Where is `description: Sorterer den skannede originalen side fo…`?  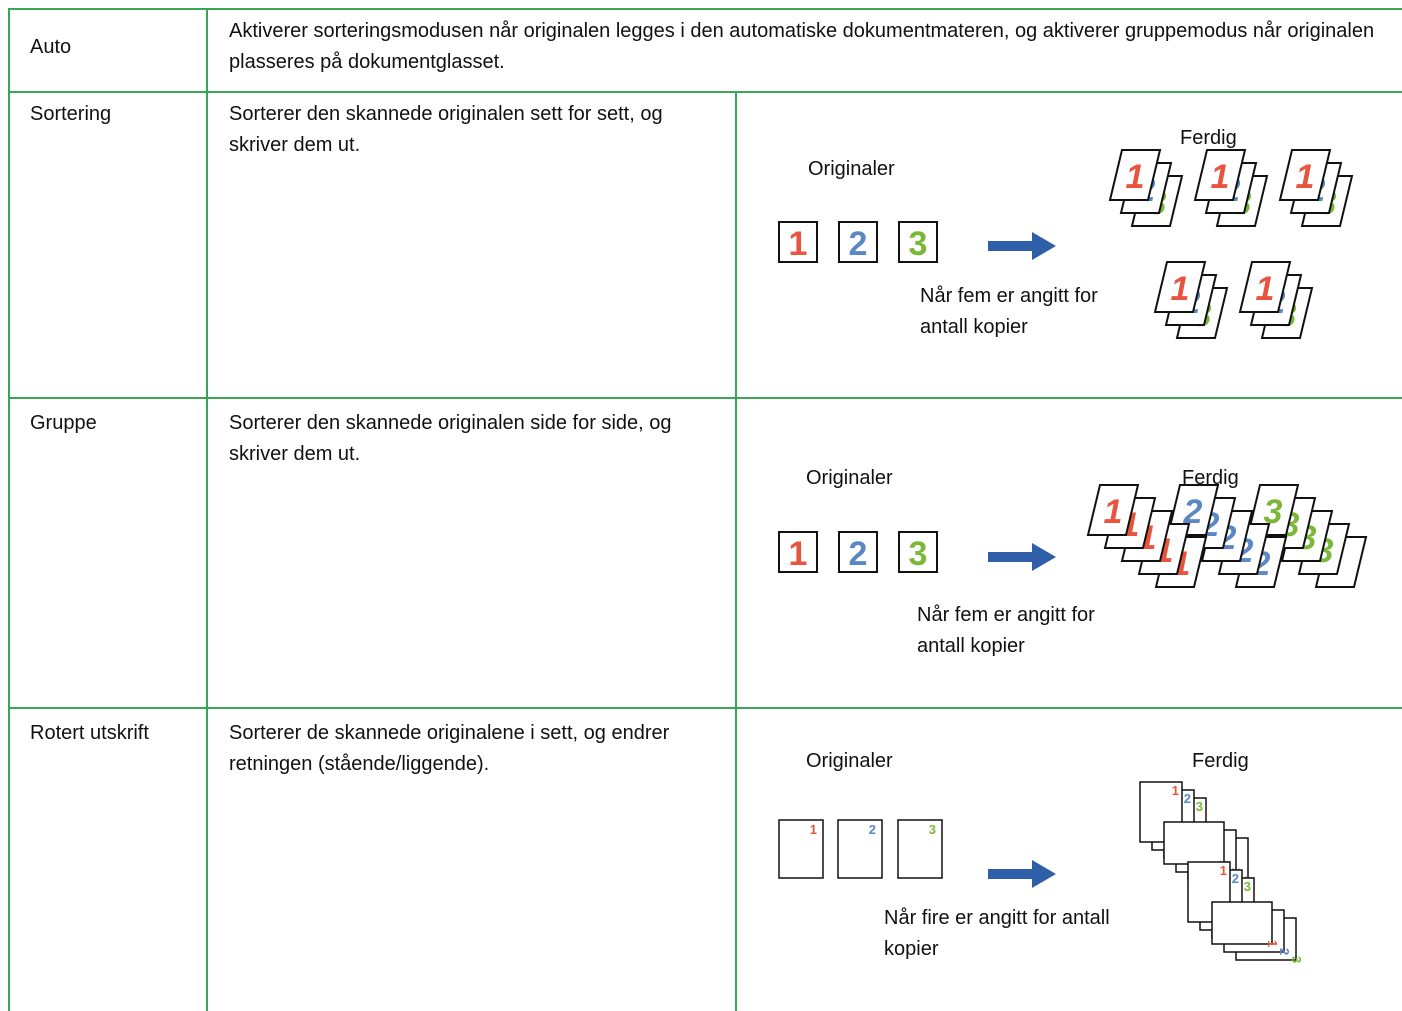
description: Sorterer den skannede originalen side fo… is located at coordinates (450, 438).